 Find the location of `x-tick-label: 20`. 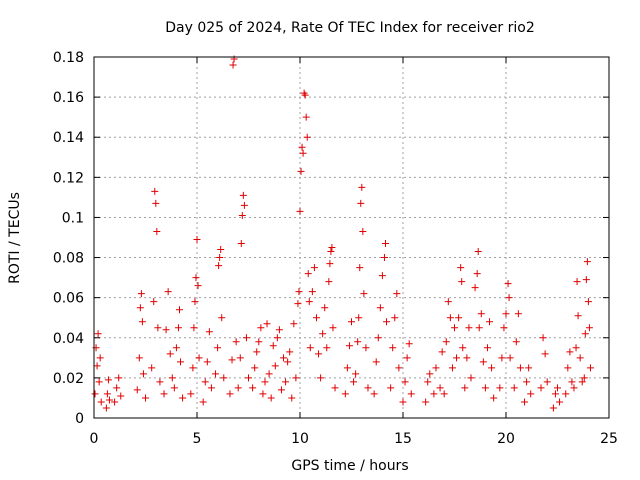

x-tick-label: 20 is located at coordinates (506, 439).